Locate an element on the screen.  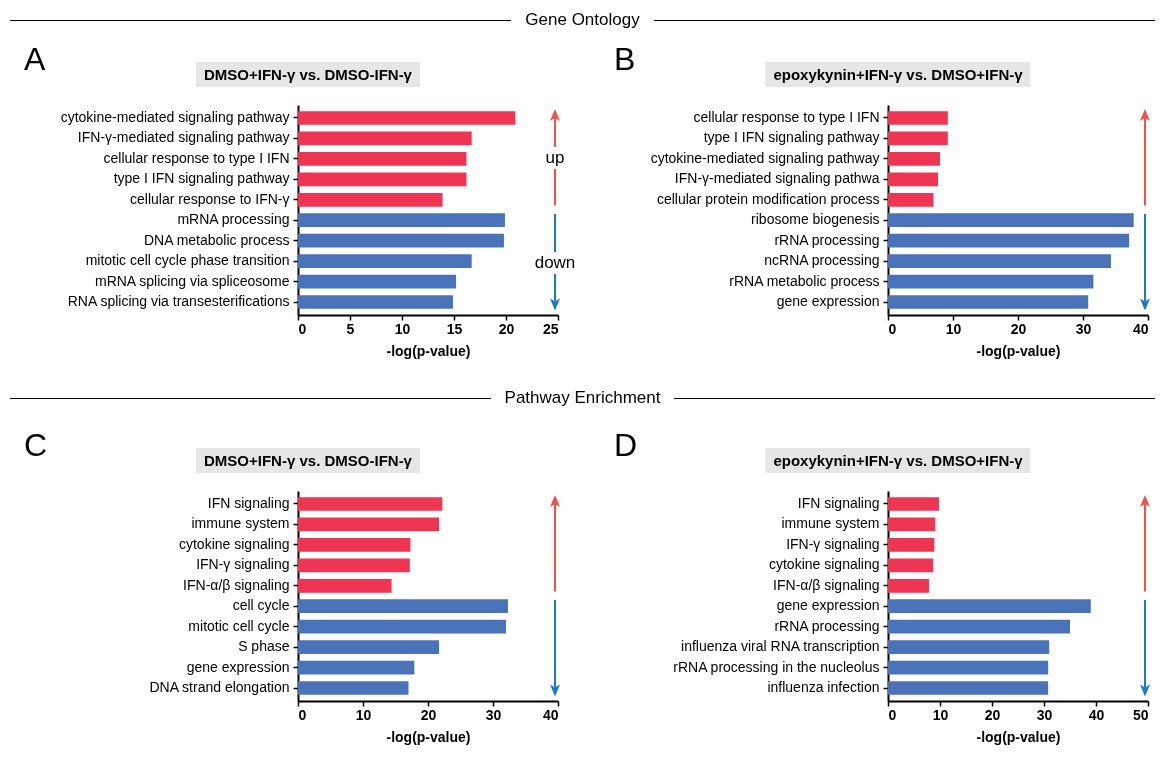
text: Gene Ontology is located at coordinates (582, 20).